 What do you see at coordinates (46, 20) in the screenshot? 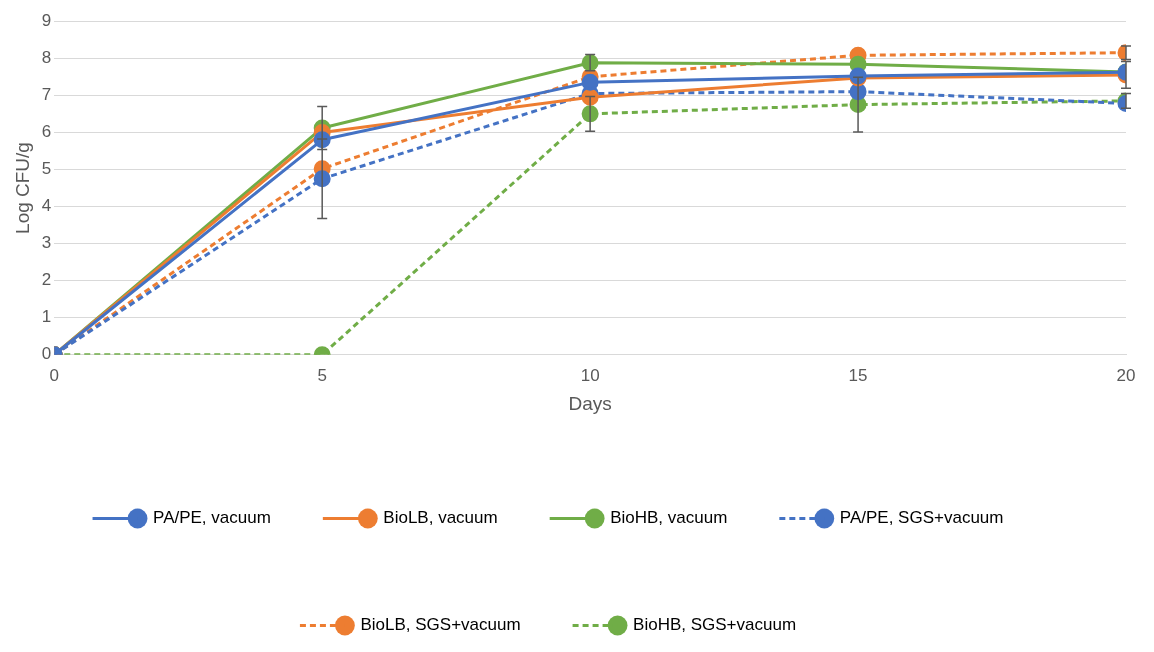
I see `y-tick-label: 9` at bounding box center [46, 20].